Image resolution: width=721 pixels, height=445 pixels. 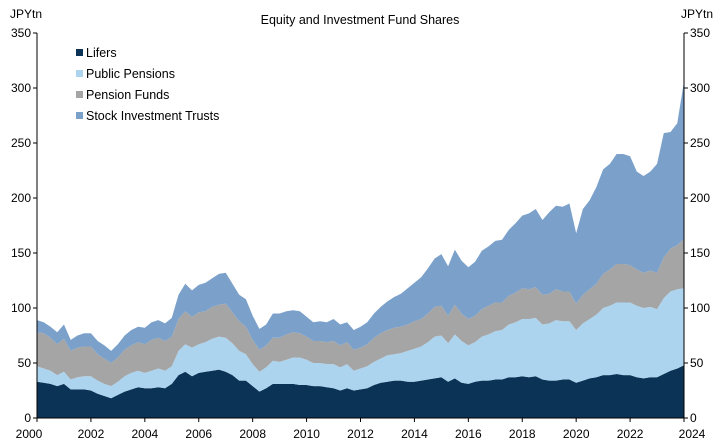 I want to click on x-tick-label: 2006, so click(x=198, y=434).